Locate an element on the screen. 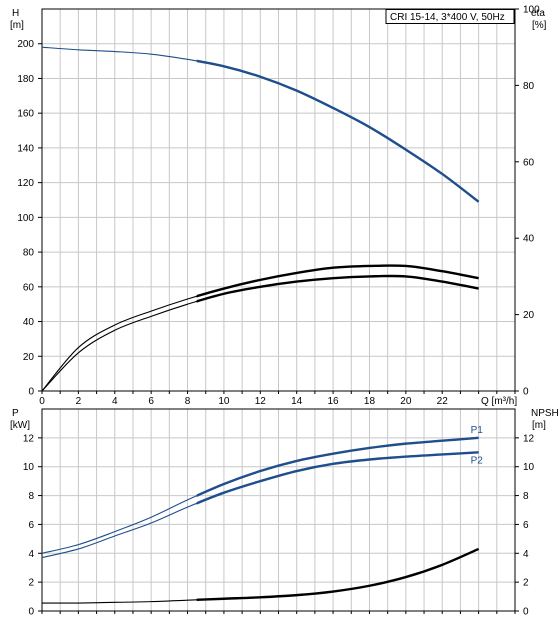 The image size is (560, 631). y-right-tick-label: 8 is located at coordinates (526, 496).